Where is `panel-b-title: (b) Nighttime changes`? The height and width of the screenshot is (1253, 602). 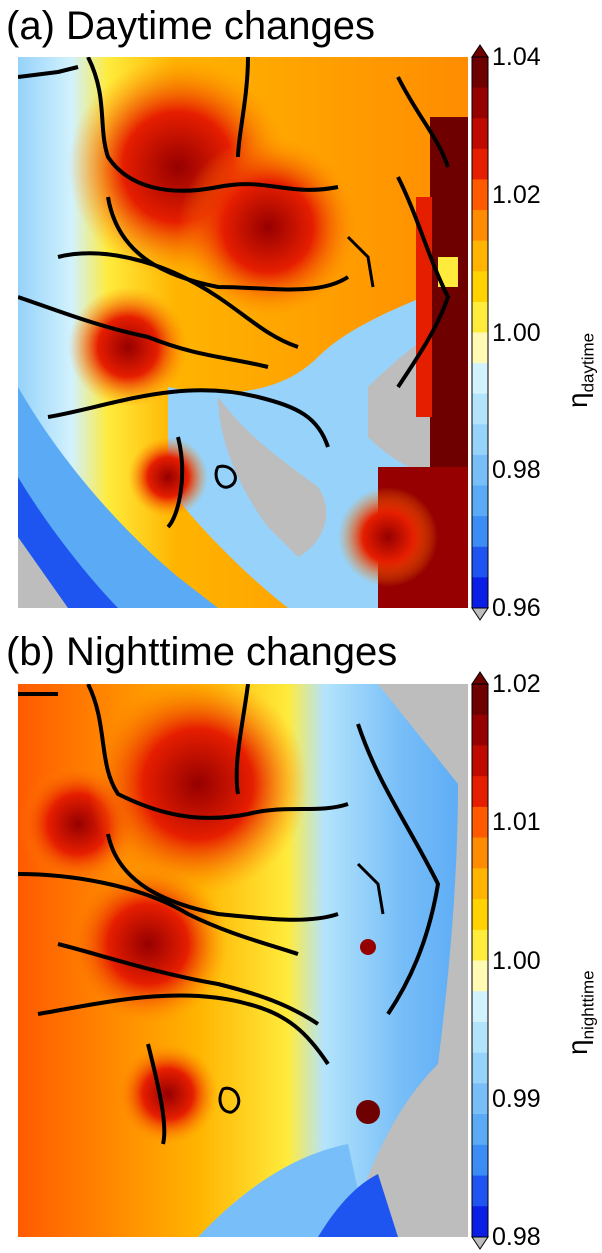 panel-b-title: (b) Nighttime changes is located at coordinates (202, 652).